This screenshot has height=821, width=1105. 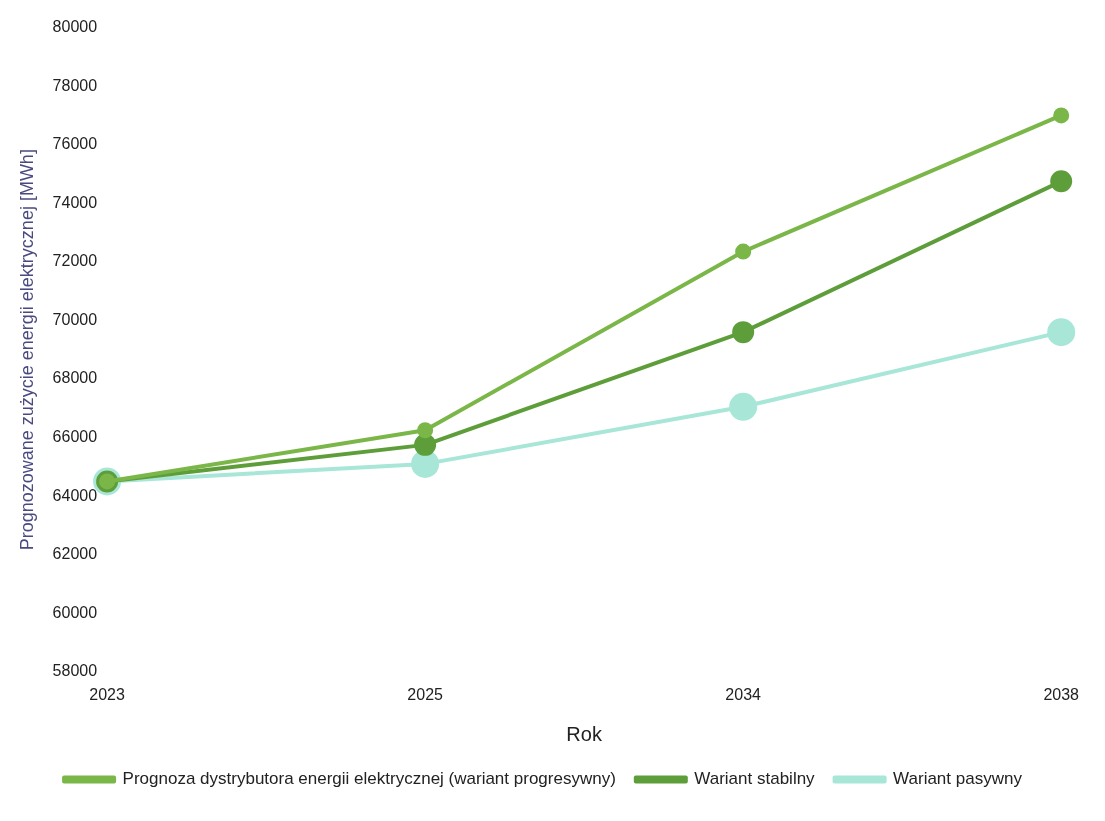 What do you see at coordinates (75, 378) in the screenshot?
I see `y-tick-label: 68000` at bounding box center [75, 378].